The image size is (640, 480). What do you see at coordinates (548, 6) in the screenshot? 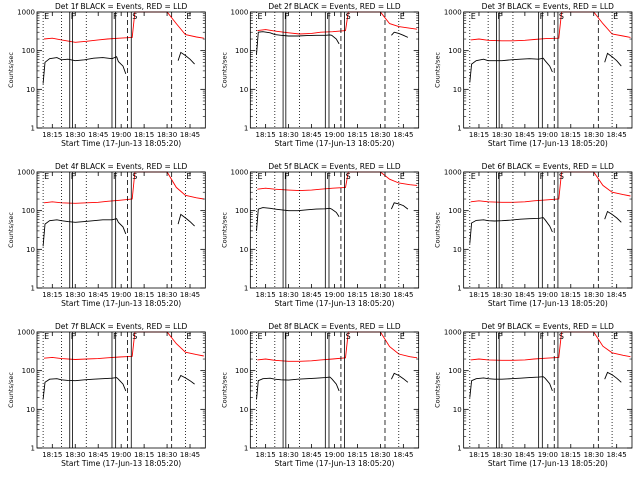
I see `chart-title: Det 3f BLACK = Events, RED = LLD` at bounding box center [548, 6].